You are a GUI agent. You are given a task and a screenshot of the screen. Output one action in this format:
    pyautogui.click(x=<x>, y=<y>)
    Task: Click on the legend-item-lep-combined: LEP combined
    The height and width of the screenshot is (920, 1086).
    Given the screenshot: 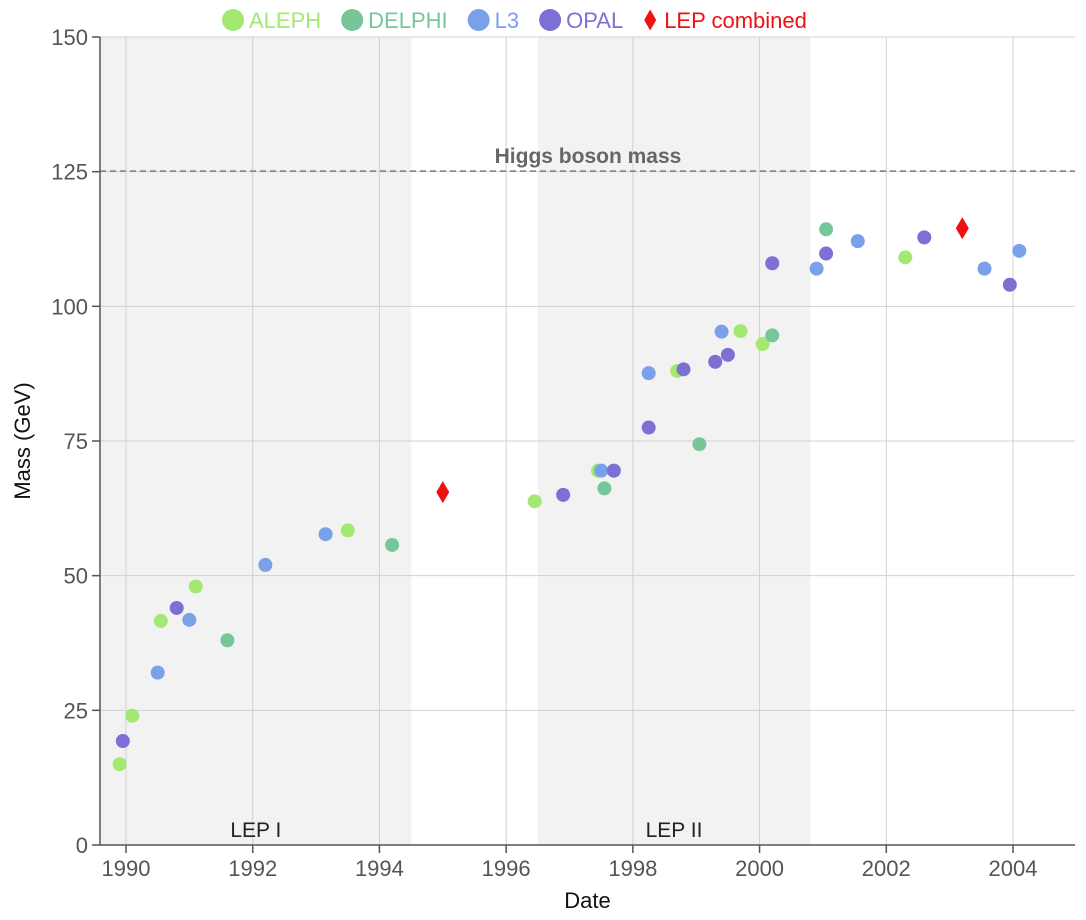 What is the action you would take?
    pyautogui.click(x=725, y=20)
    